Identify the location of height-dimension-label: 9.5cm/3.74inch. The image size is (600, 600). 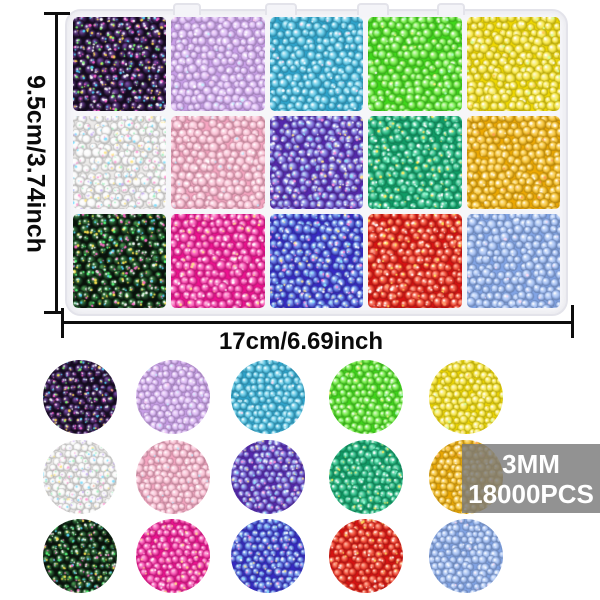
(35, 164).